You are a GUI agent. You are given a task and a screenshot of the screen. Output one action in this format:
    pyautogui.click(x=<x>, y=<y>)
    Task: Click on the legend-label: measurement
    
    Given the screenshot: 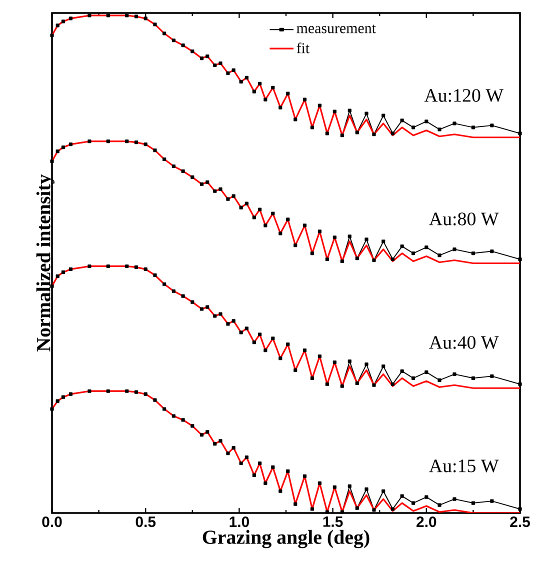 What is the action you would take?
    pyautogui.click(x=336, y=29)
    